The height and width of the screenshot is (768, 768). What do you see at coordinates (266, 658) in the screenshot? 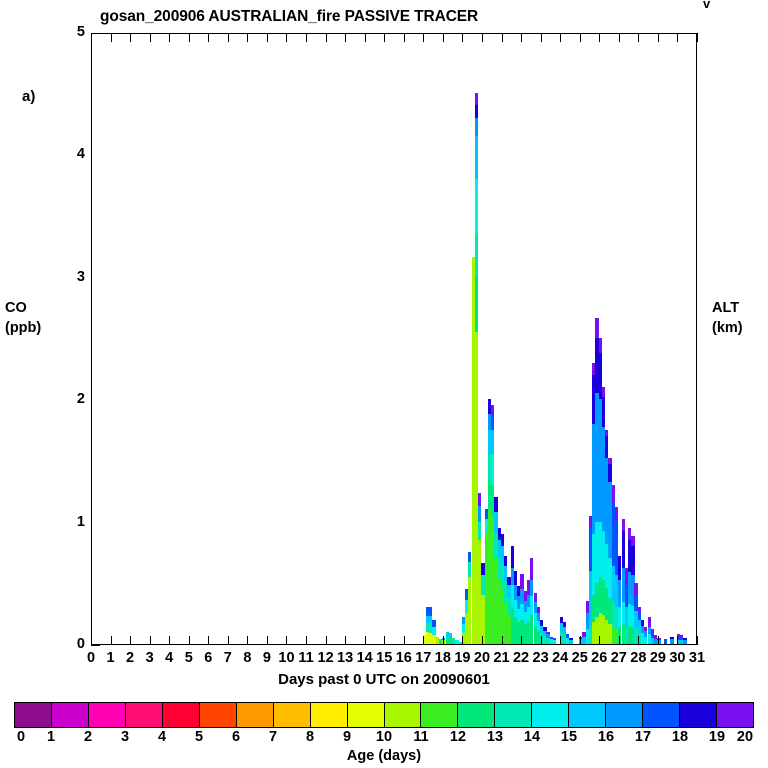
I see `x-axis-tick-label: 9` at bounding box center [266, 658].